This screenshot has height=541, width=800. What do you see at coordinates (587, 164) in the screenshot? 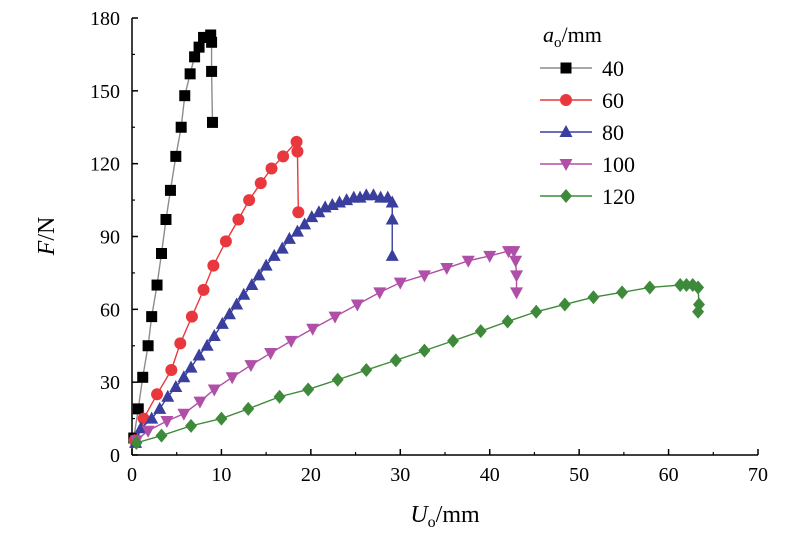
I see `legend-item-100: 100` at bounding box center [587, 164].